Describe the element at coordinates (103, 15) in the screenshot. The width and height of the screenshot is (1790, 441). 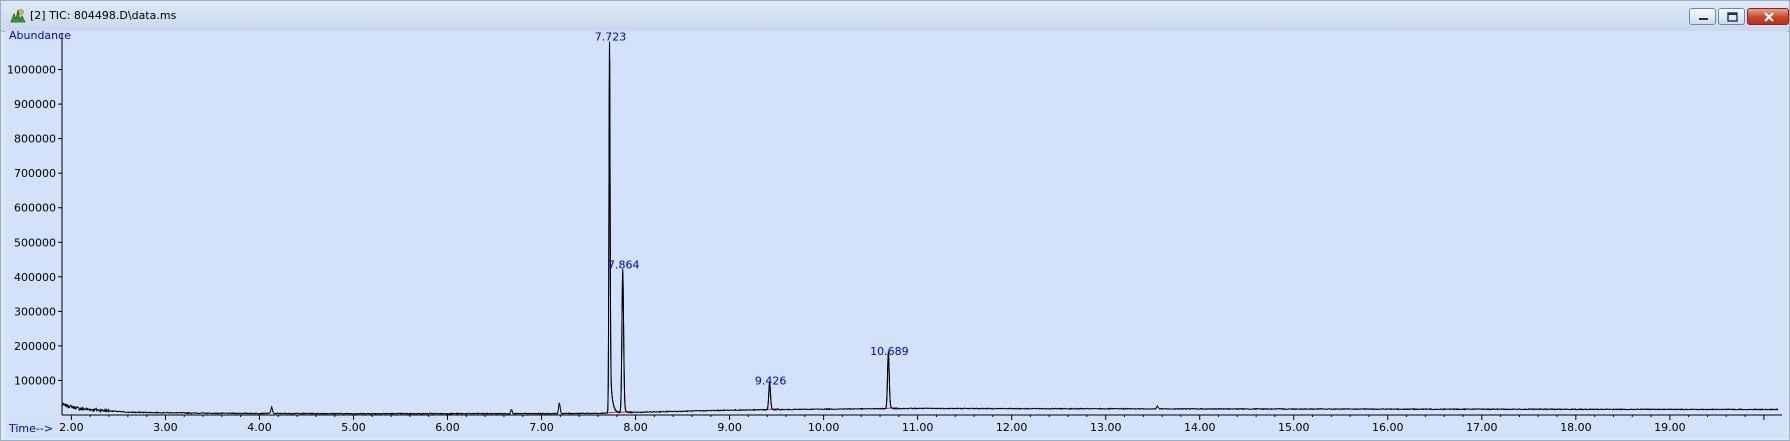
I see `window-title: [2] TIC: 804498.D\data.ms` at that location.